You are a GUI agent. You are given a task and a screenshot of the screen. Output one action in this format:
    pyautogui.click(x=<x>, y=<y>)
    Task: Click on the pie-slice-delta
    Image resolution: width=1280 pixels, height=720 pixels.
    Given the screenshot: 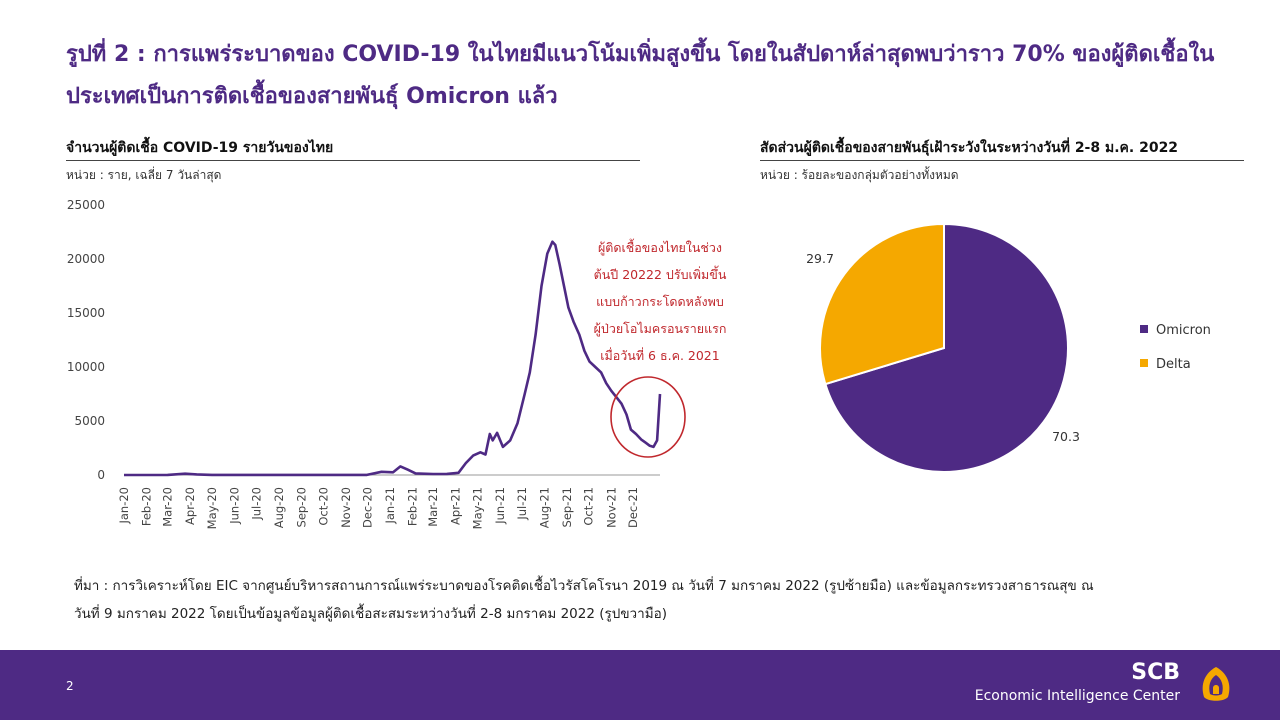 What is the action you would take?
    pyautogui.click(x=882, y=304)
    